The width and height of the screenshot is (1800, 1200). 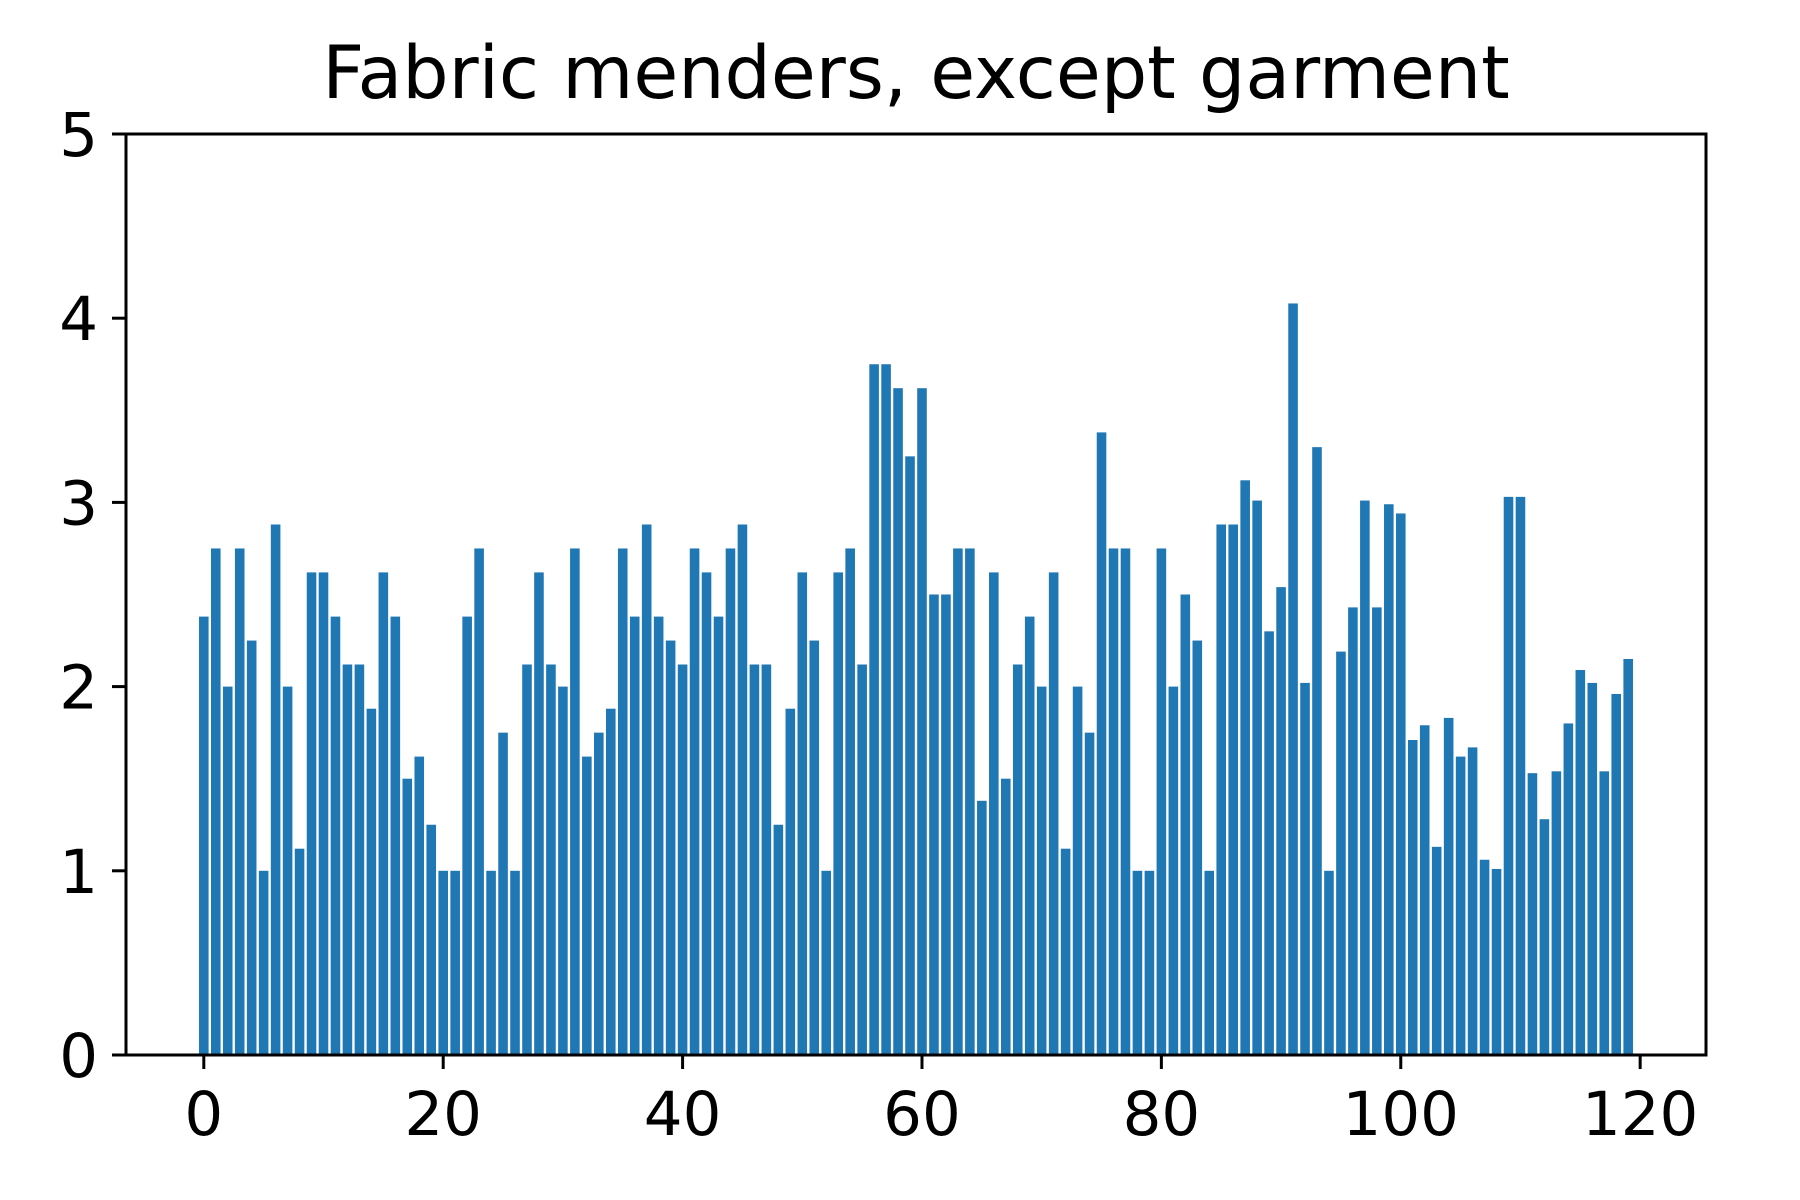 What do you see at coordinates (1640, 1114) in the screenshot?
I see `x-tick-label-120: 120` at bounding box center [1640, 1114].